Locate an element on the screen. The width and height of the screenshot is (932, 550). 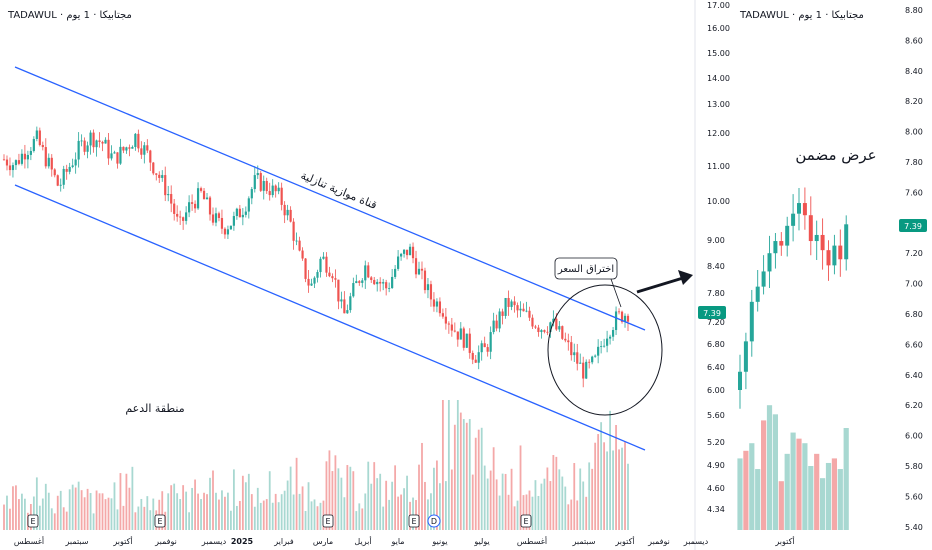
main-y-tick: 7.80 is located at coordinates (716, 293).